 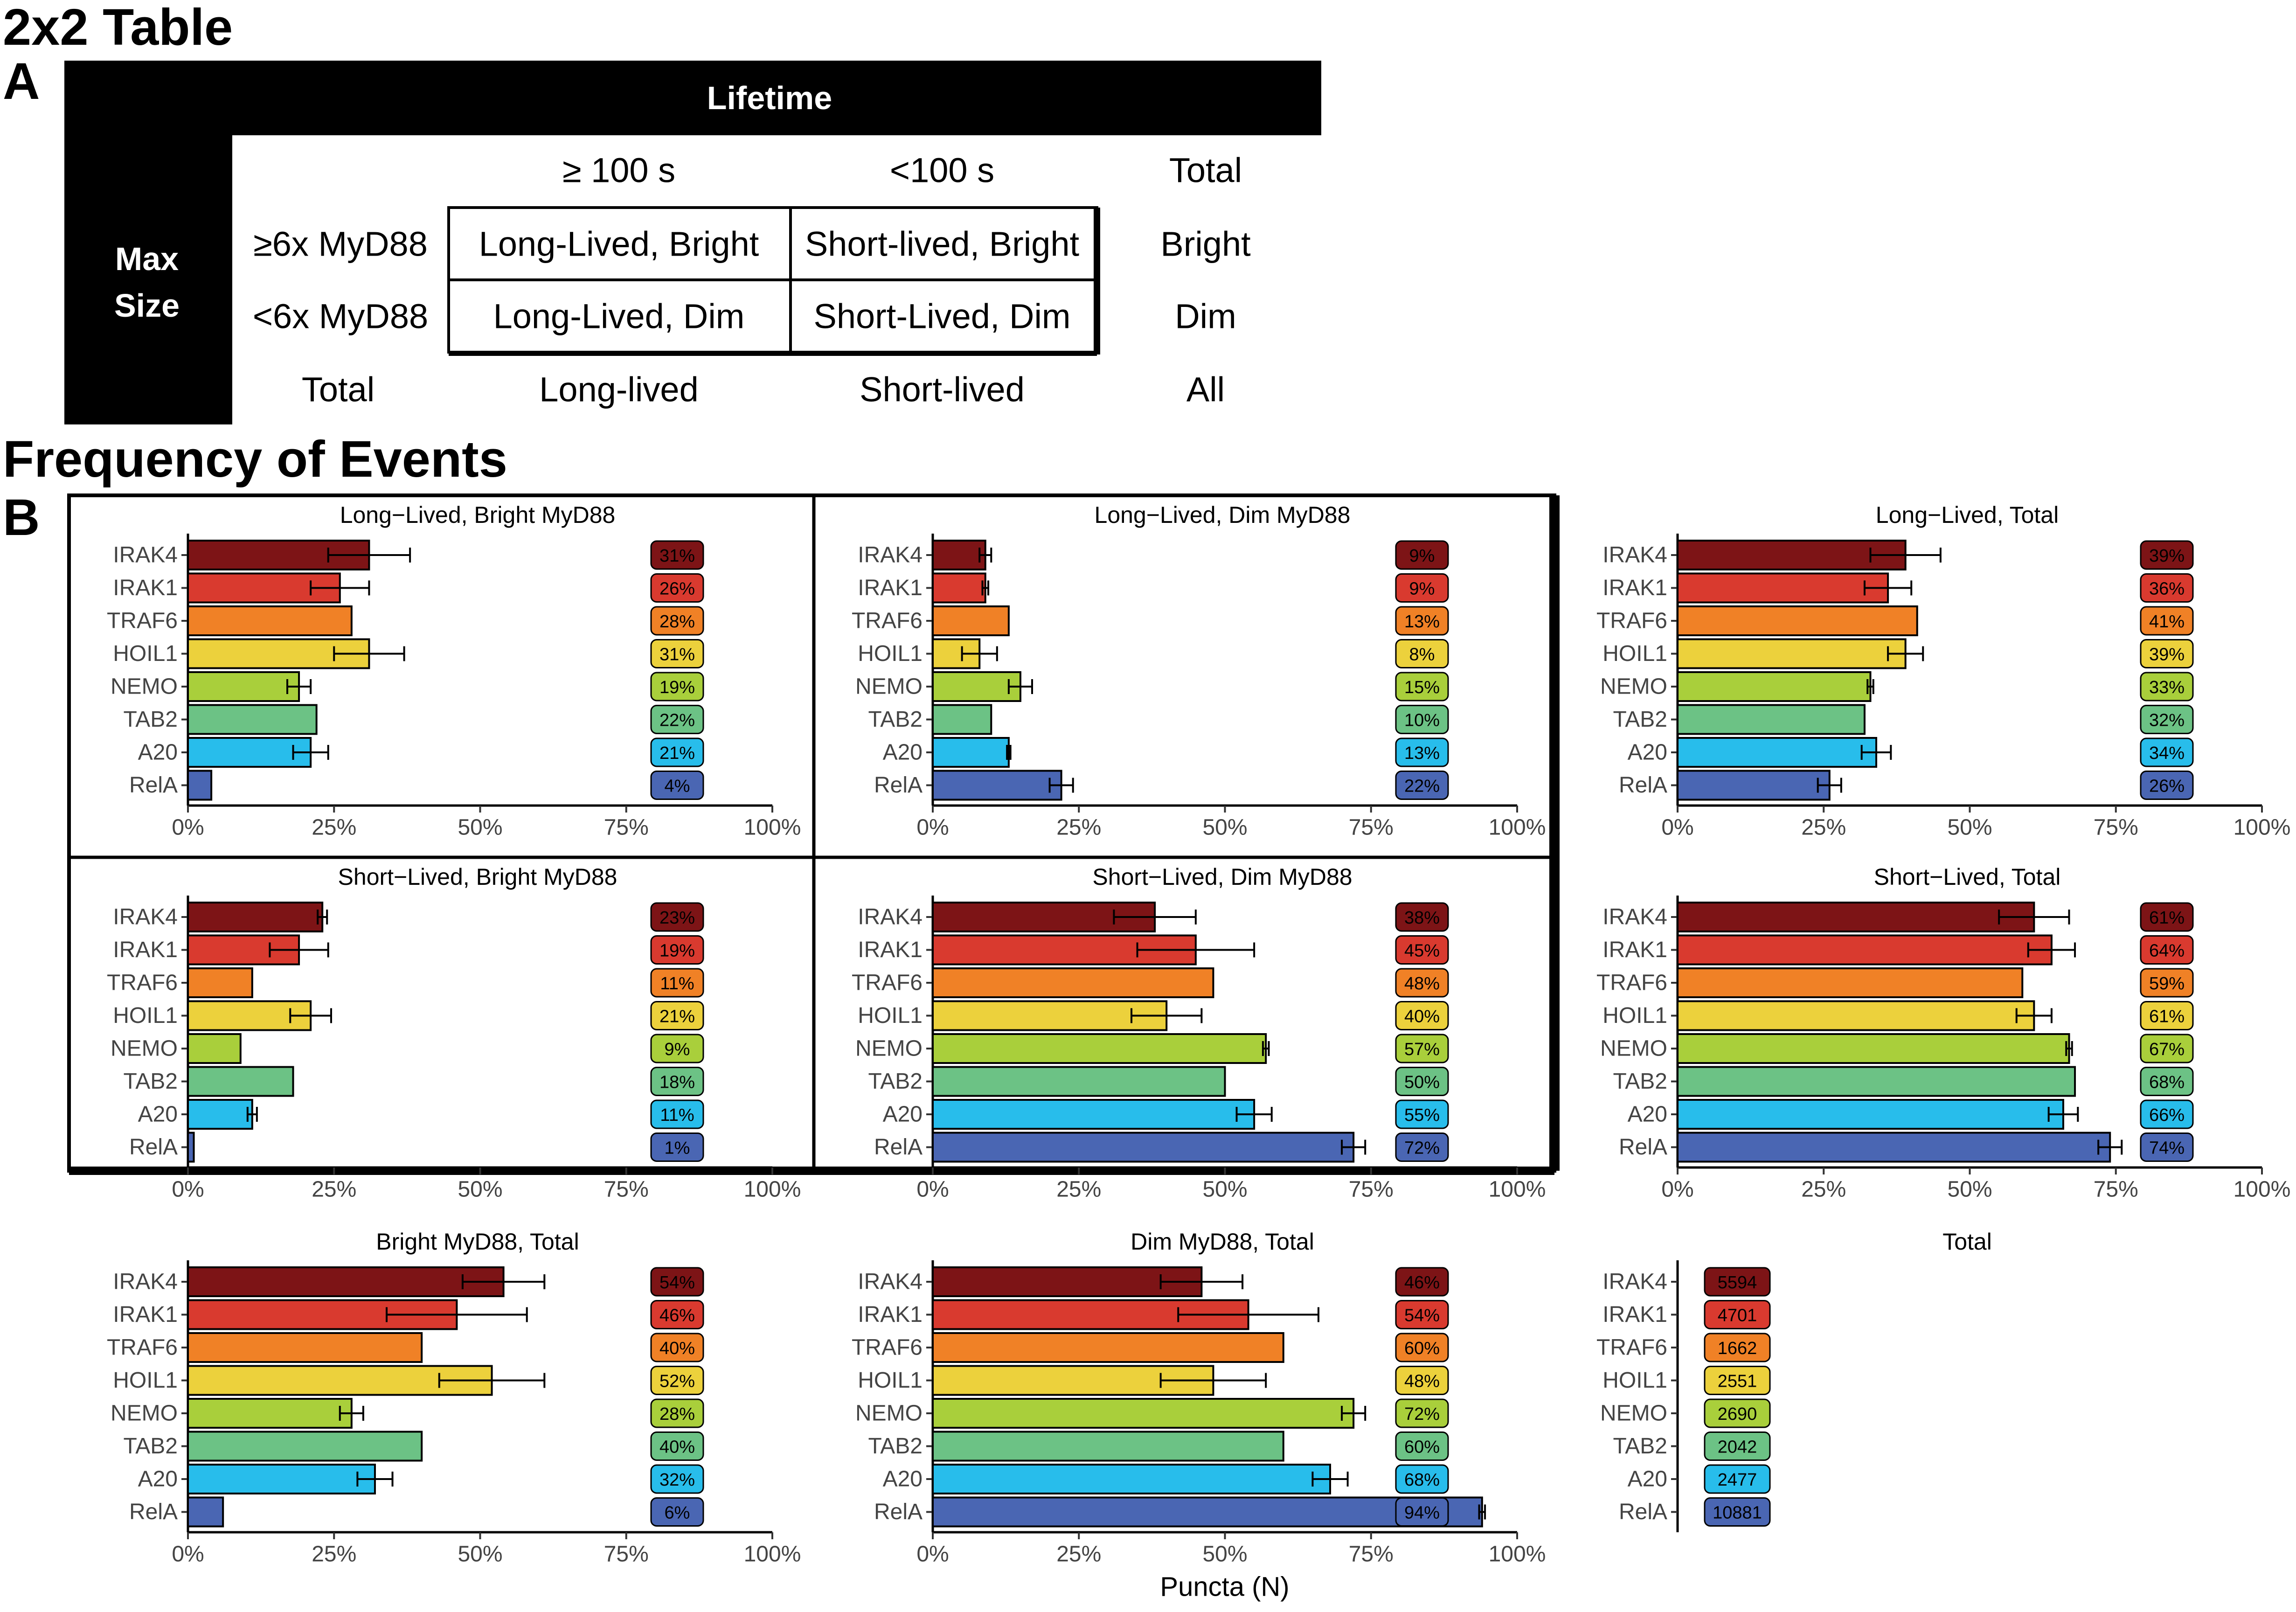 I want to click on chart-data-label: 28%, so click(x=677, y=622).